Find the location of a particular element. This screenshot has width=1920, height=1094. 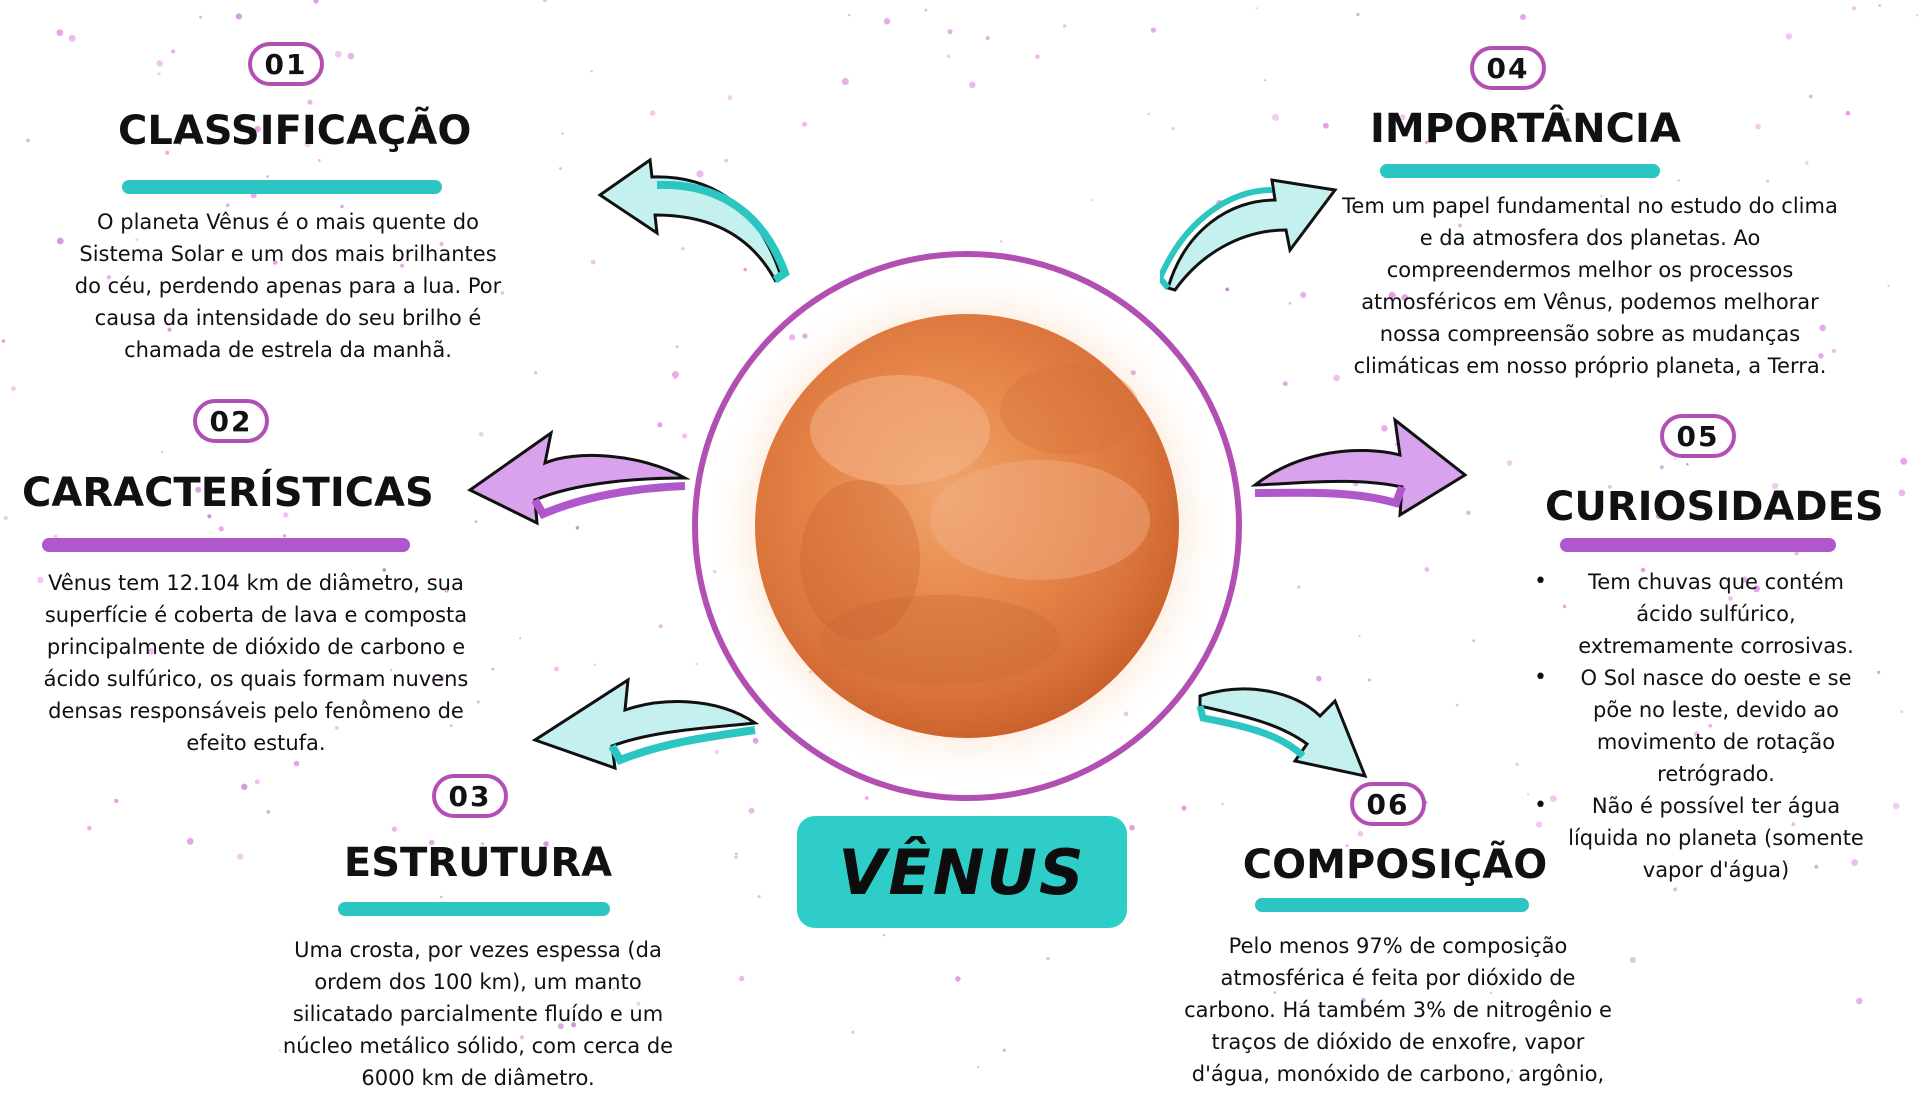

planet-cloud is located at coordinates (940, 640).